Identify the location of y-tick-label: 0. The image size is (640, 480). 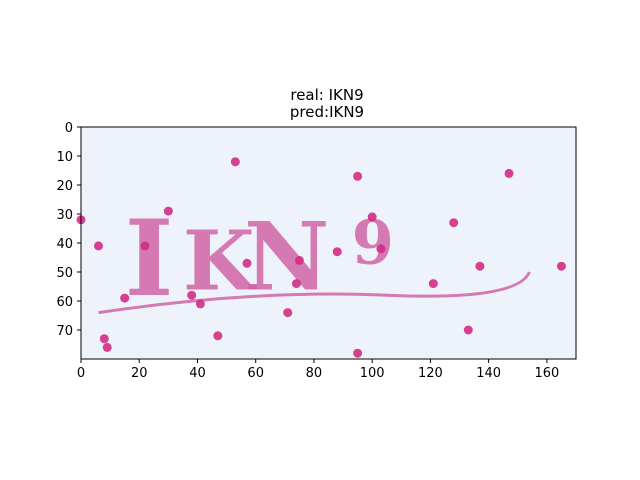
(69, 128).